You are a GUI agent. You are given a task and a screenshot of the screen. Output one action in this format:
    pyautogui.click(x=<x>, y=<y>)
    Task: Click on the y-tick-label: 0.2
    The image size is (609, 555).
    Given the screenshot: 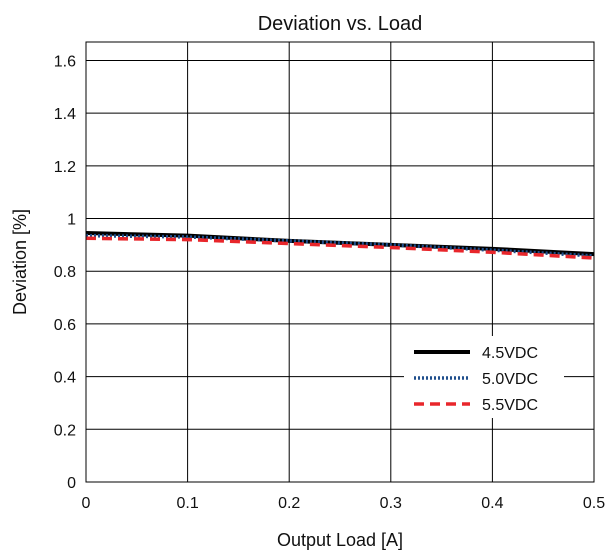 What is the action you would take?
    pyautogui.click(x=65, y=430)
    